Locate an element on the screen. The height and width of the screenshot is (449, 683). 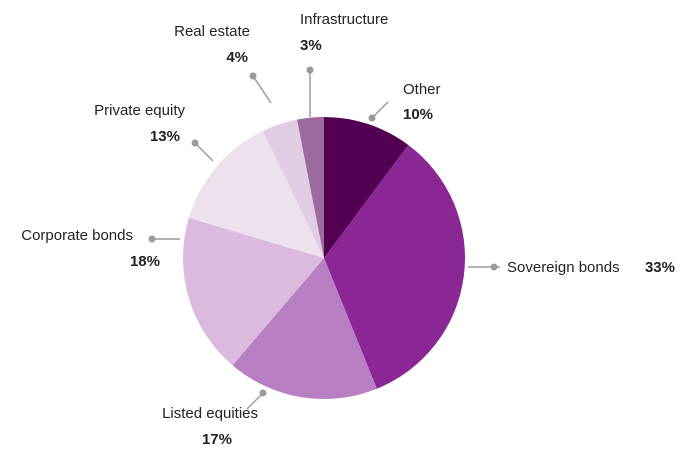
slice-value-label: 18% is located at coordinates (145, 261).